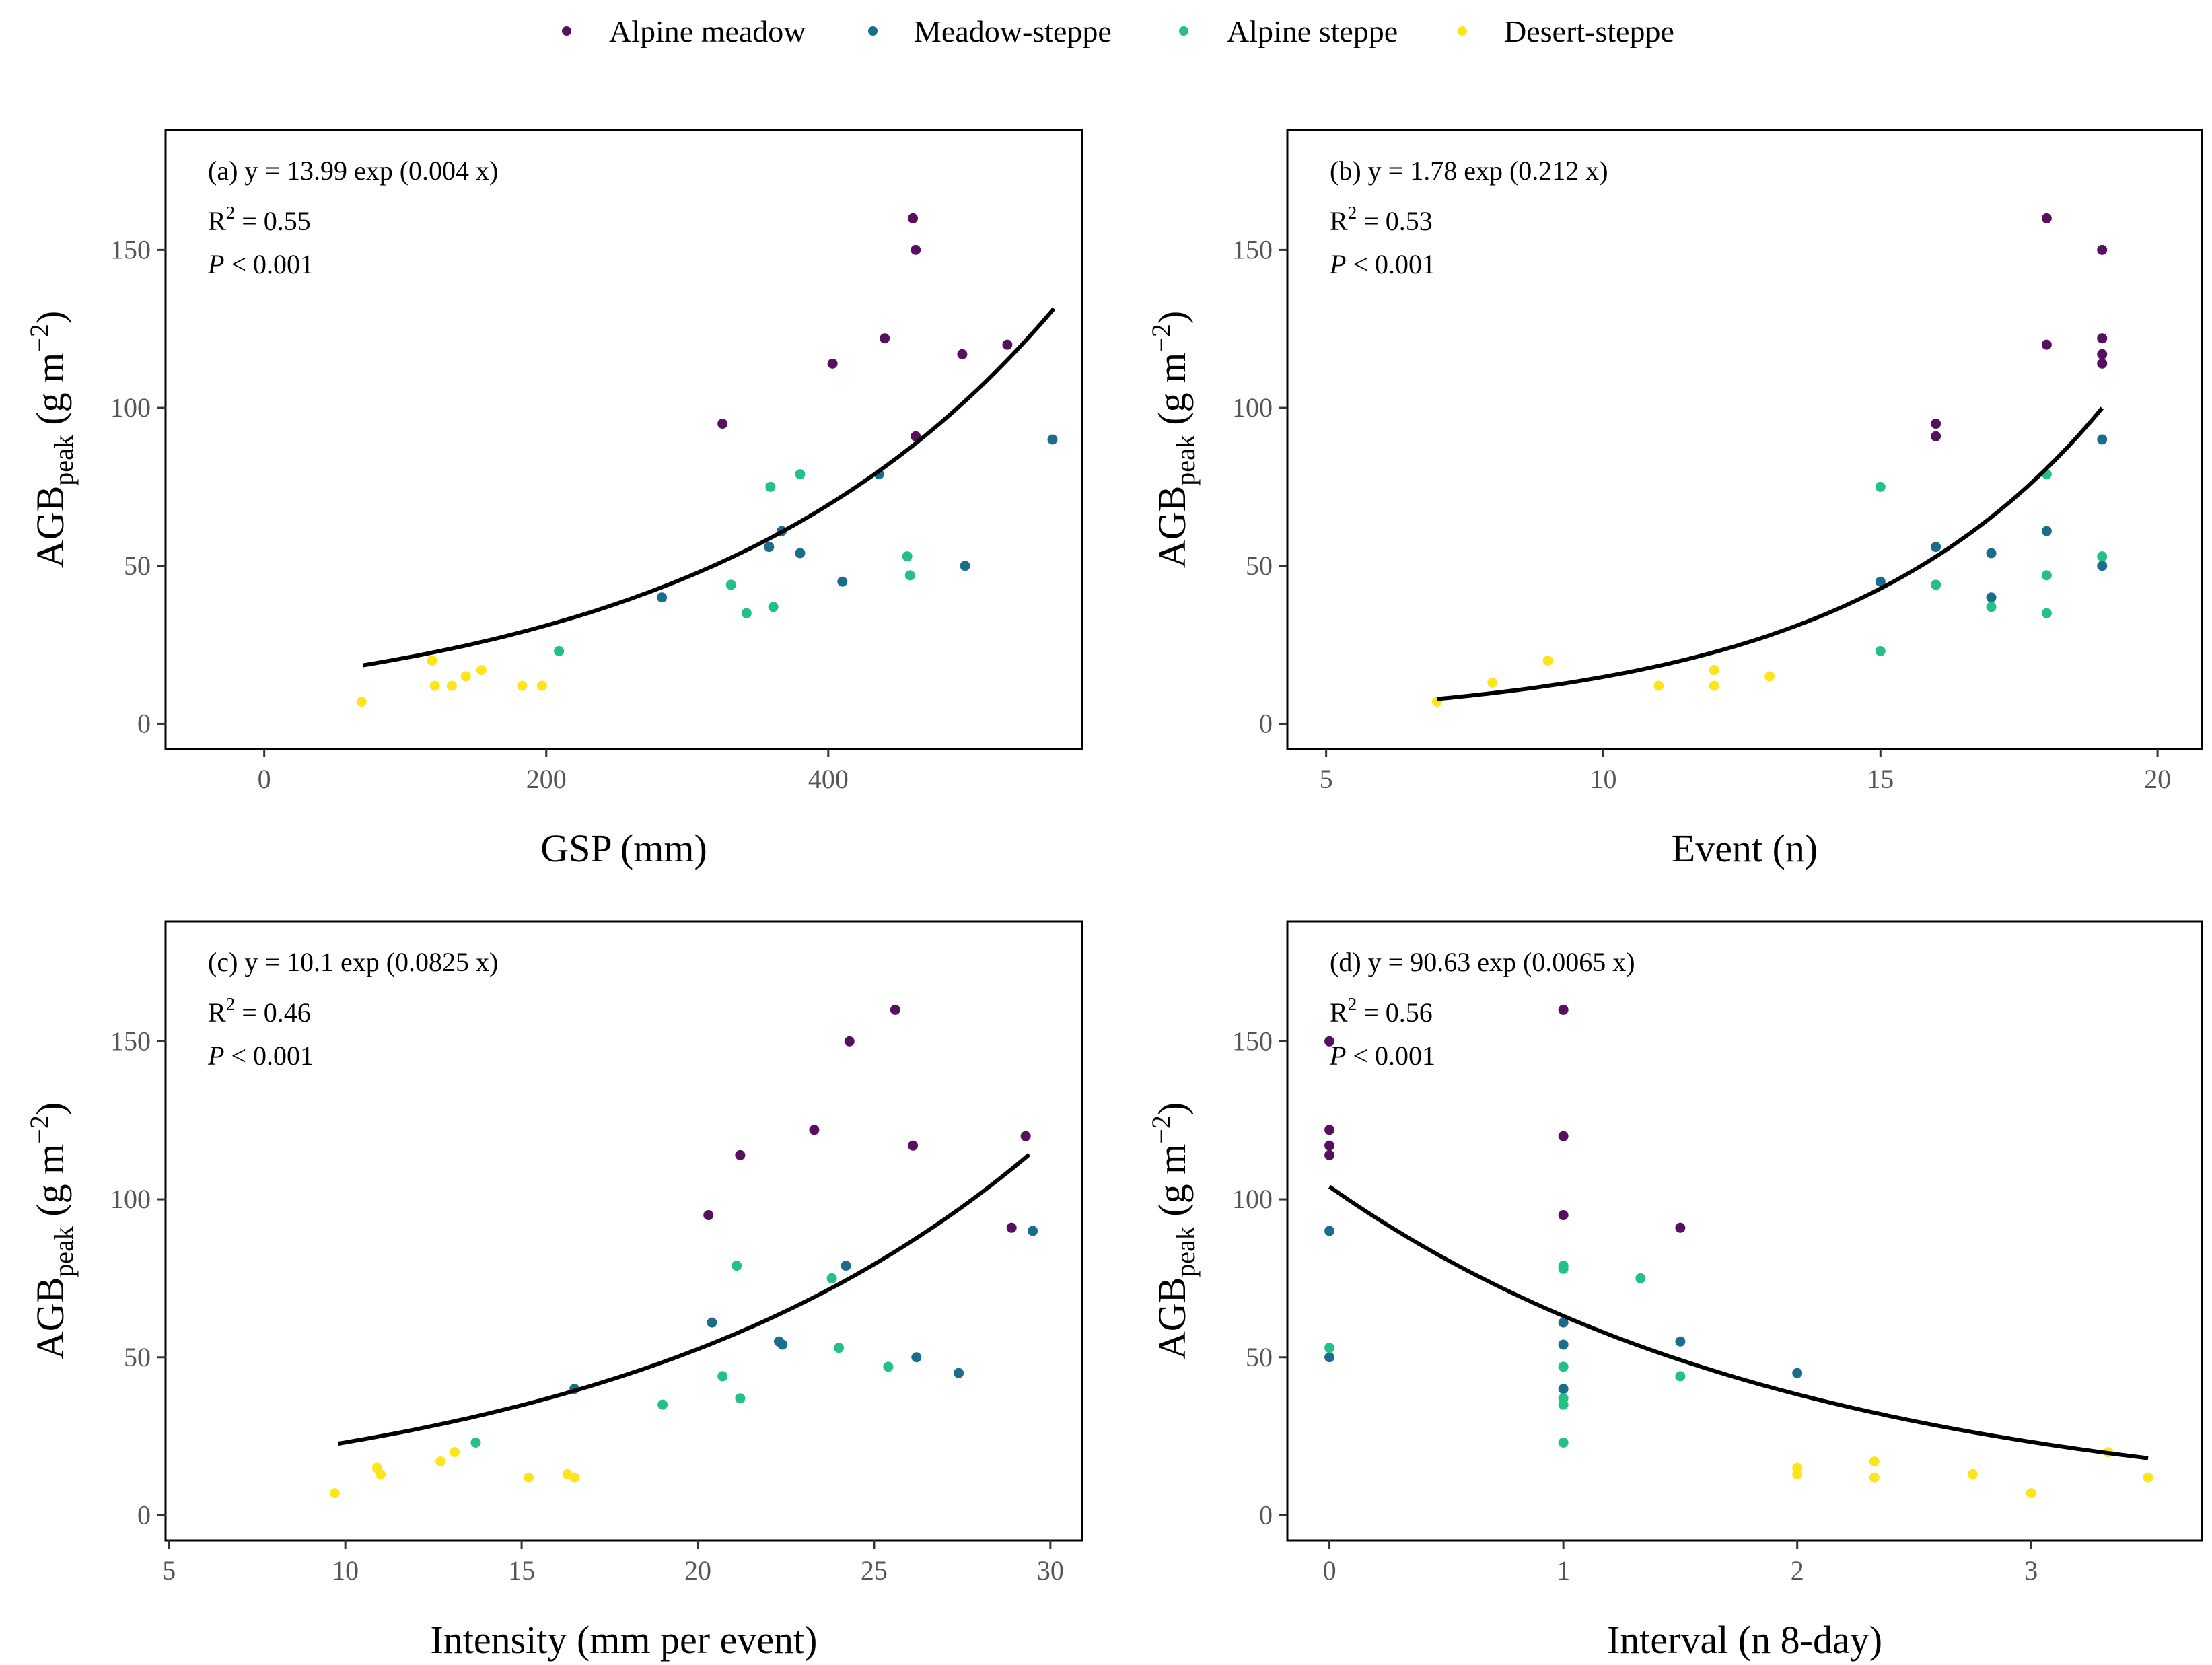  What do you see at coordinates (1880, 779) in the screenshot?
I see `x-tick-label: 15` at bounding box center [1880, 779].